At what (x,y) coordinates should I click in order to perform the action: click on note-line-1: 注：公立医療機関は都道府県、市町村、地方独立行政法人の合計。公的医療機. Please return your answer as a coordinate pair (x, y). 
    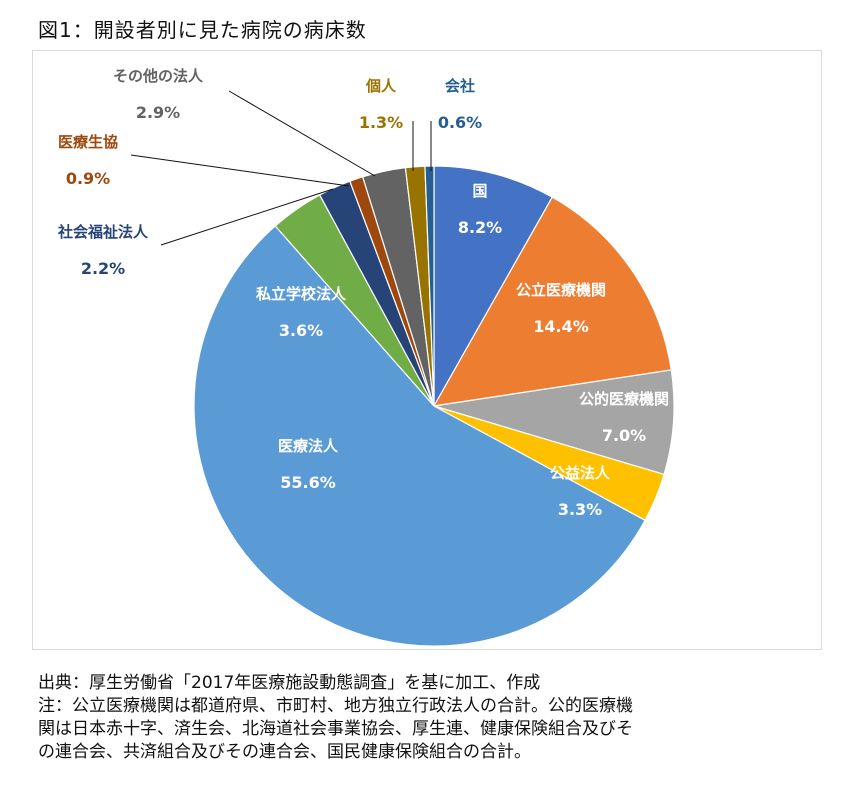
    Looking at the image, I should click on (335, 706).